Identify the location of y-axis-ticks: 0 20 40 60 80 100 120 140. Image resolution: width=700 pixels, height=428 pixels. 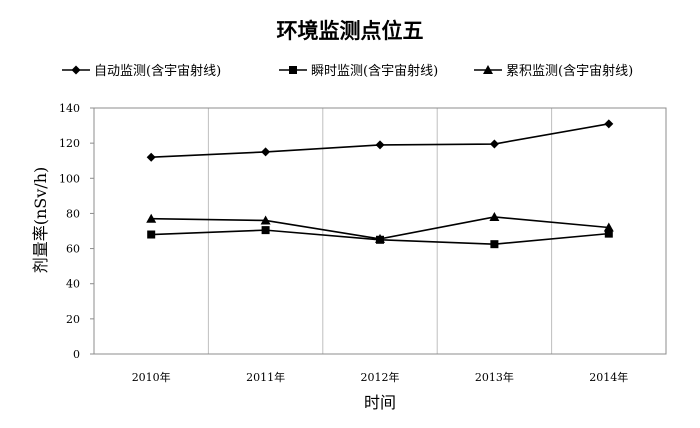
(76, 231).